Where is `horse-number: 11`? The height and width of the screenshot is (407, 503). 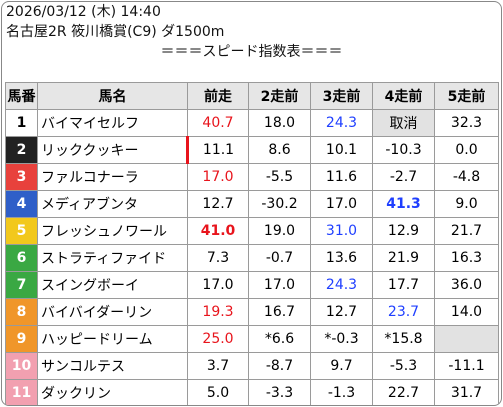
horse-number: 11 is located at coordinates (21, 392).